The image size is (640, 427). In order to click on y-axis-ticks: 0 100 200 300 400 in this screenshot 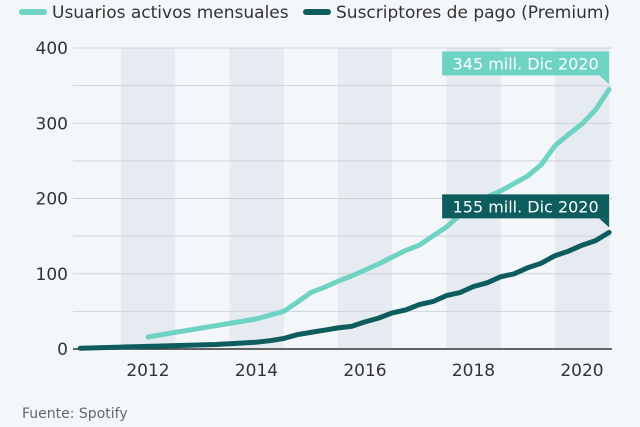, I will do `click(52, 199)`.